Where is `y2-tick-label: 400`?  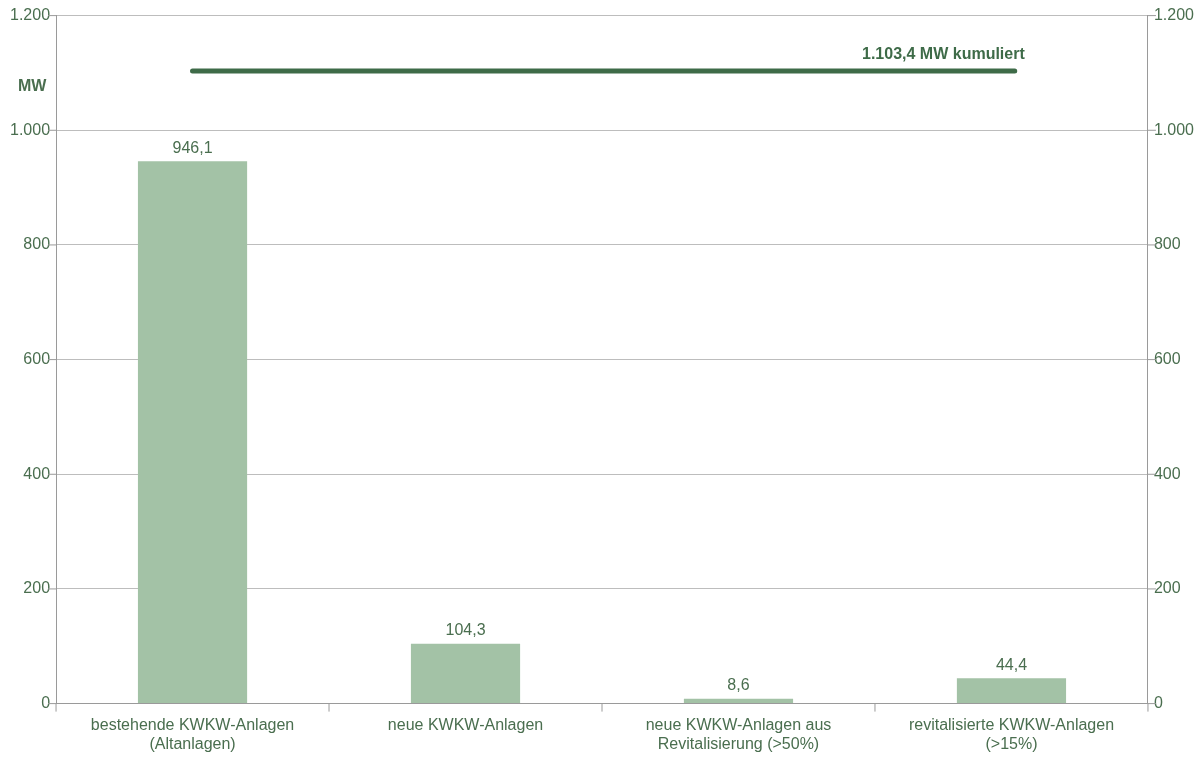
y2-tick-label: 400 is located at coordinates (1167, 473).